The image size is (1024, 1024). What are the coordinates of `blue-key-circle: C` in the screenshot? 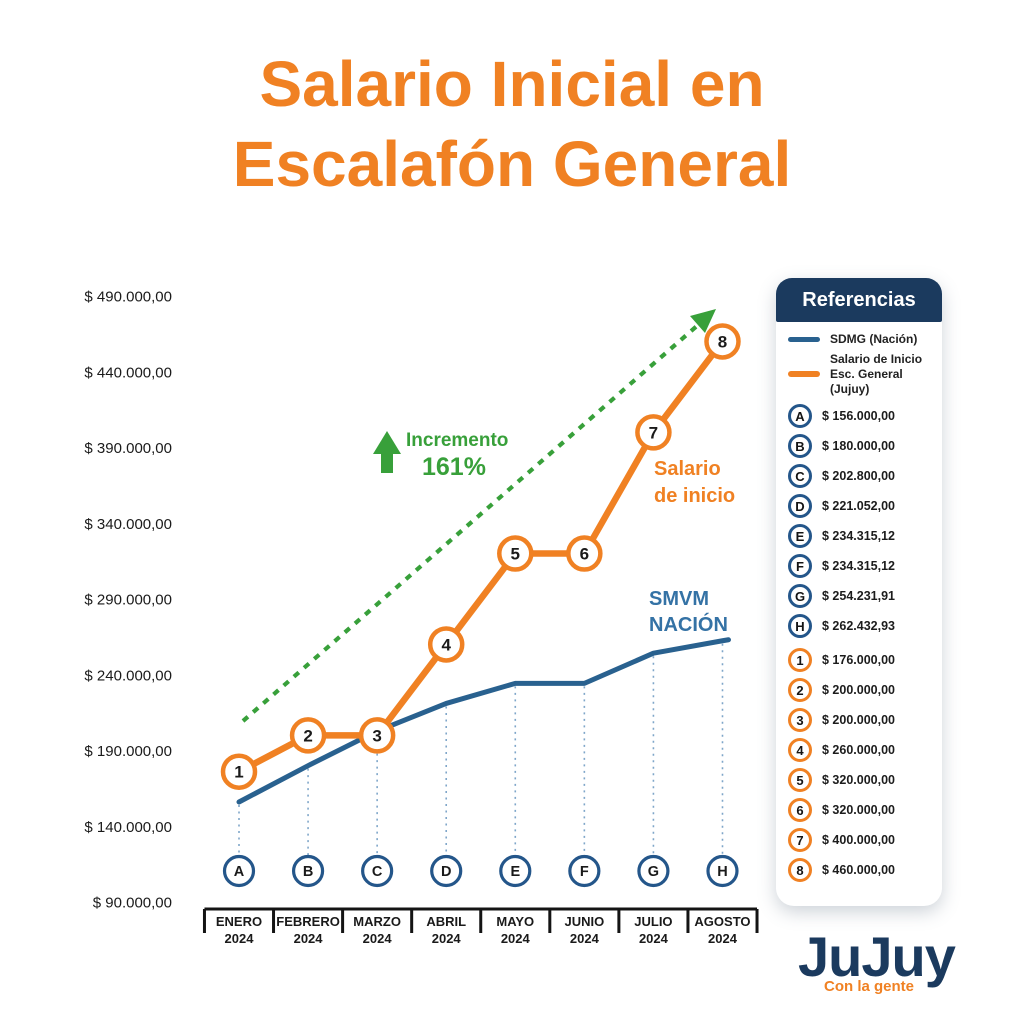 It's located at (800, 476).